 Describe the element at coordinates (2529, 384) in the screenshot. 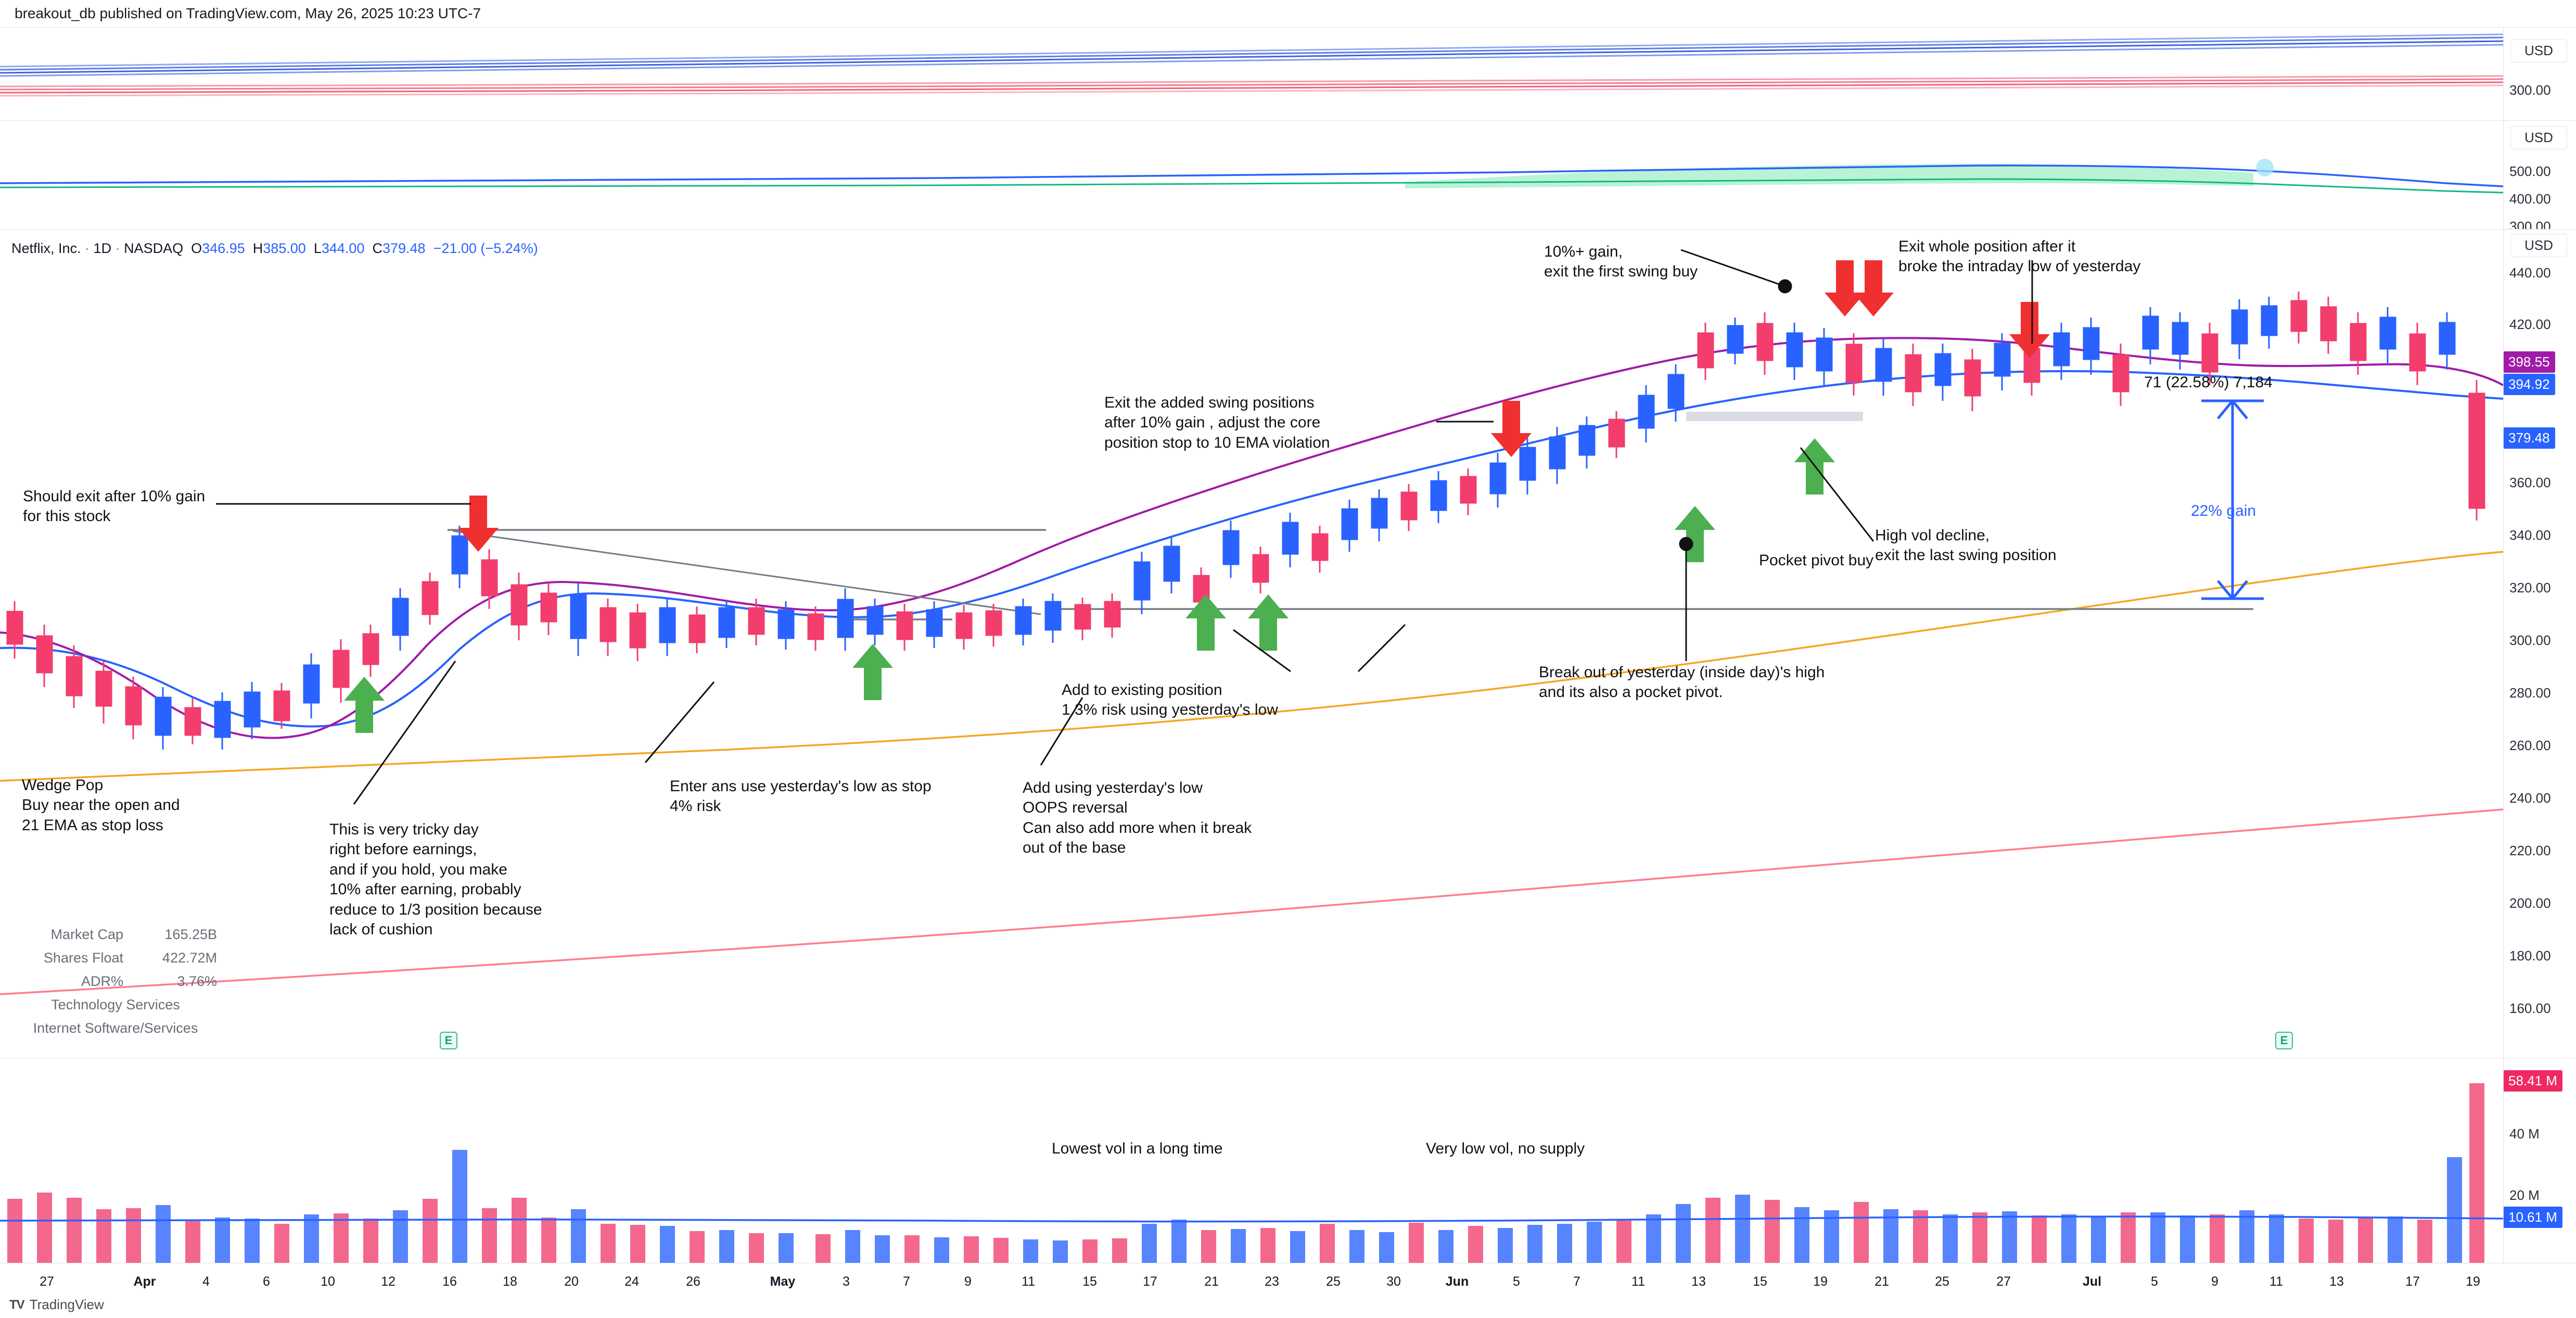

I see `price-badge-394: 394.92` at that location.